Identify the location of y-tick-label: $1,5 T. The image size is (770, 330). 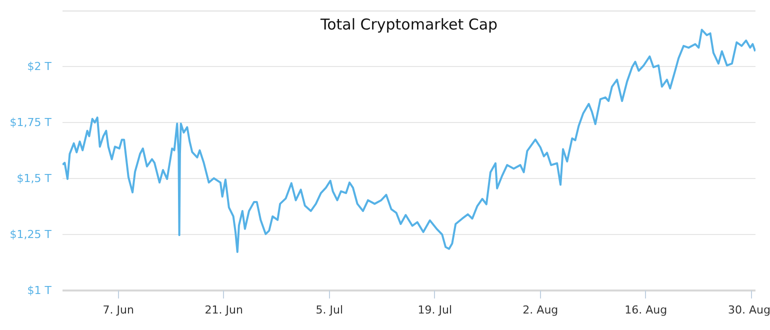
(34, 178).